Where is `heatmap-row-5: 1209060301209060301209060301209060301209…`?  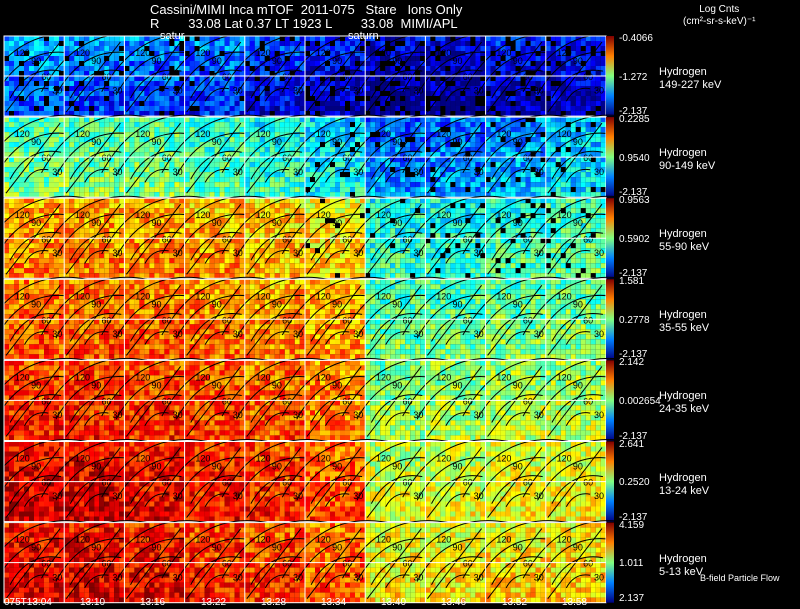 heatmap-row-5: 1209060301209060301209060301209060301209… is located at coordinates (314, 481).